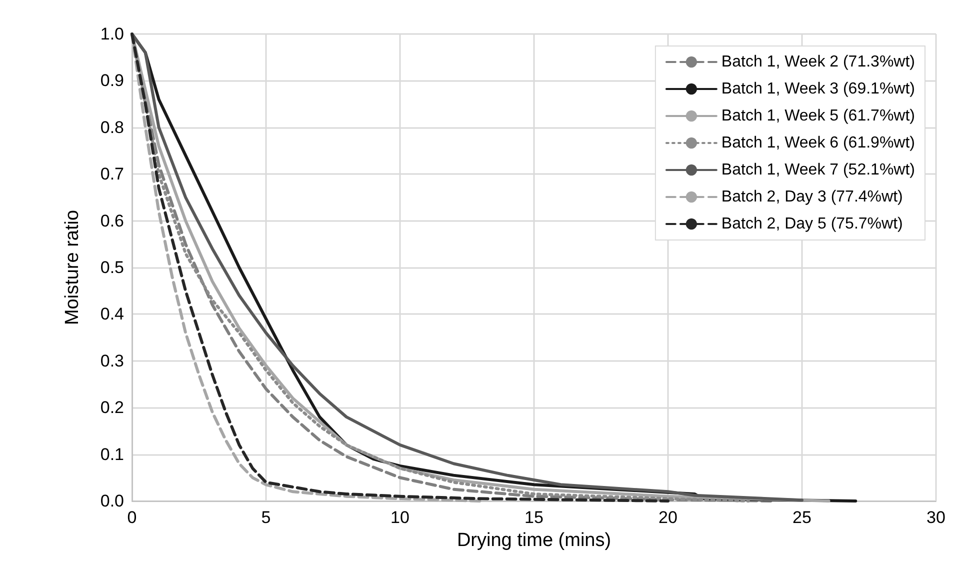 The width and height of the screenshot is (955, 581). I want to click on y-tick-label: 0.9, so click(112, 80).